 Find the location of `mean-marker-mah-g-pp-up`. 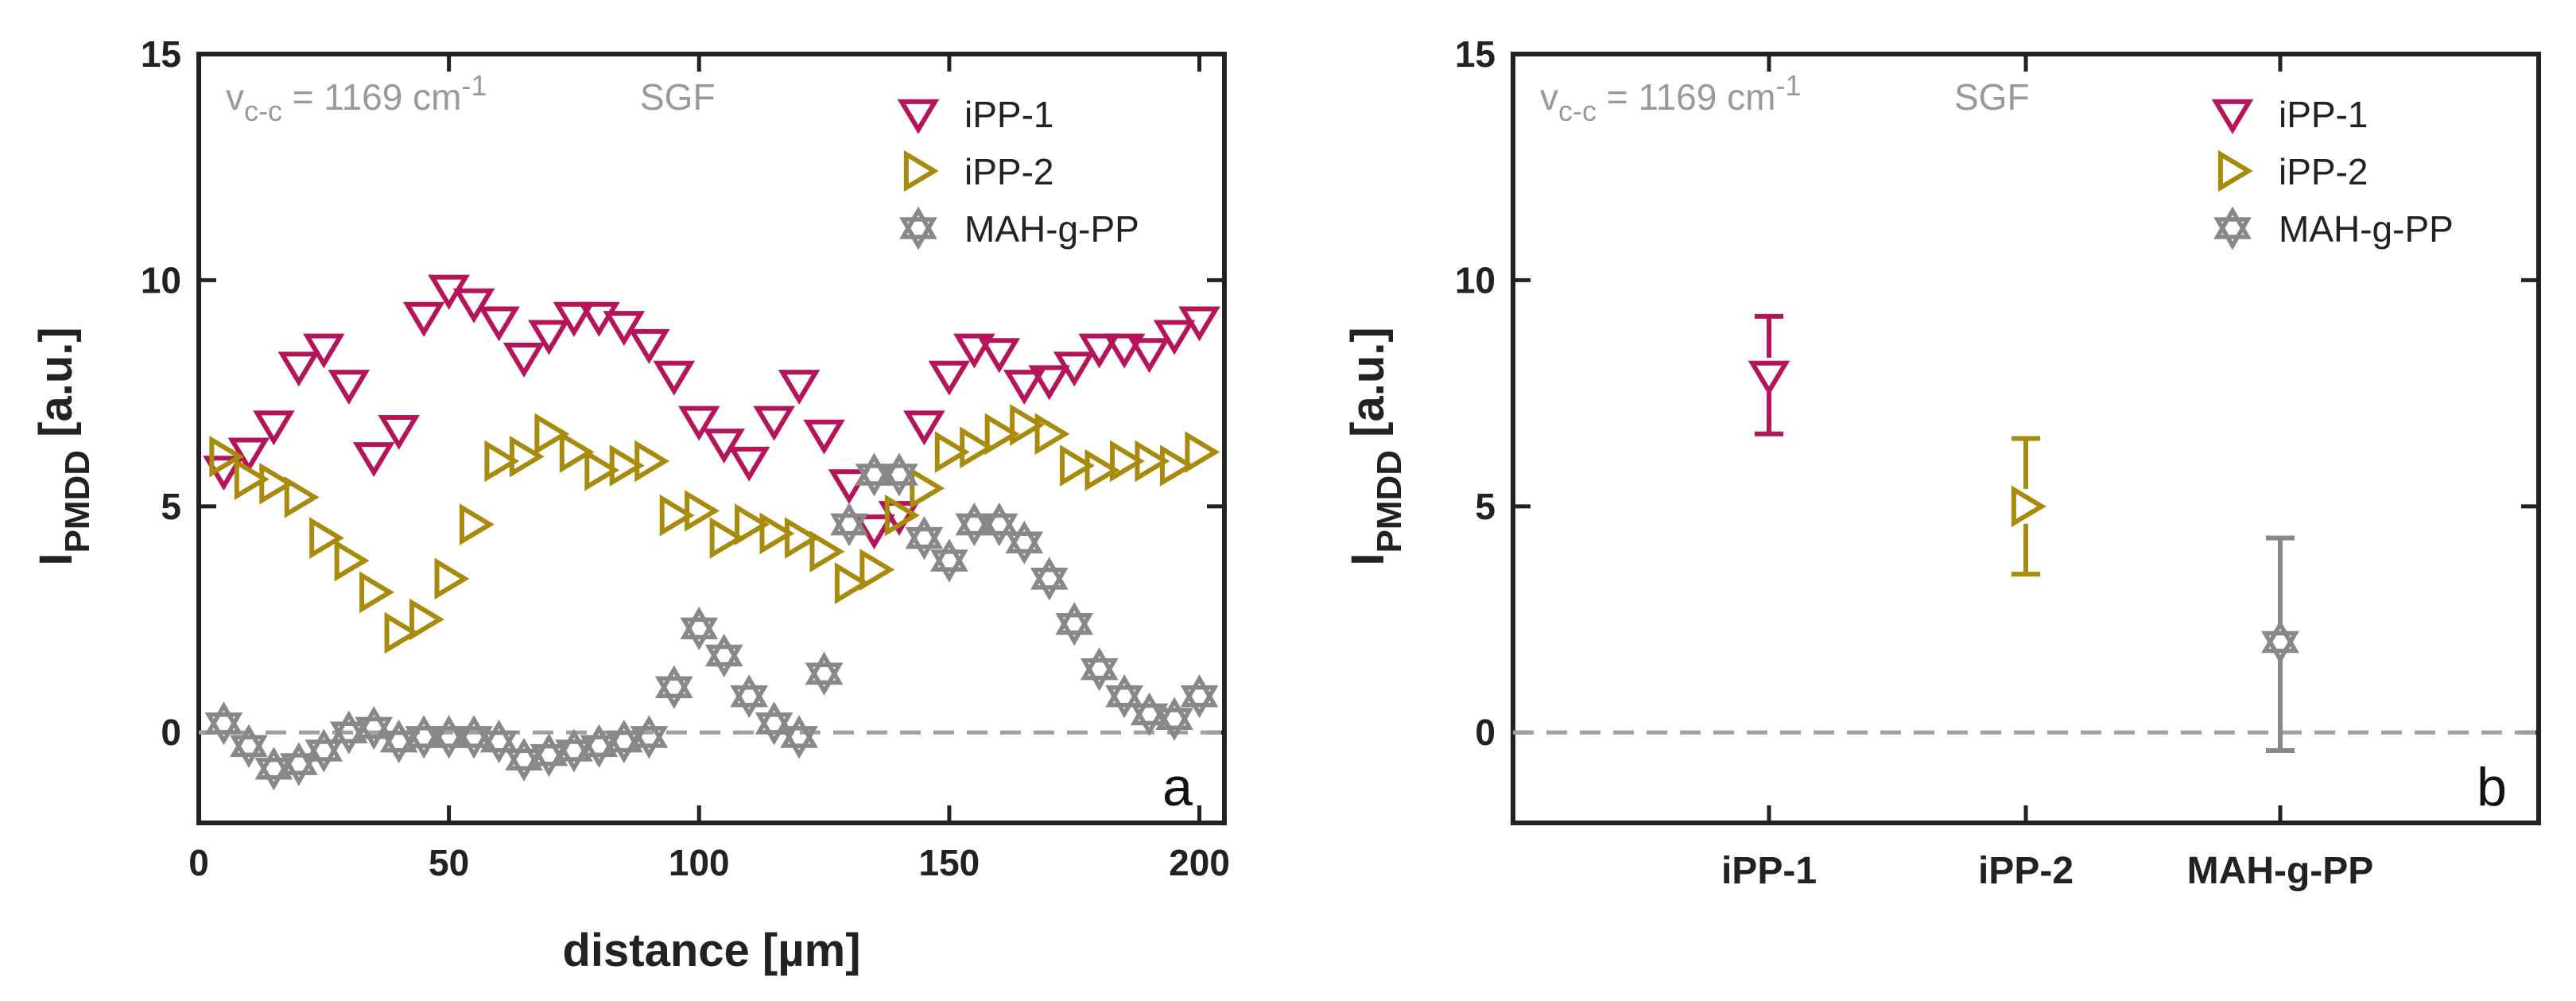

mean-marker-mah-g-pp-up is located at coordinates (2280, 636).